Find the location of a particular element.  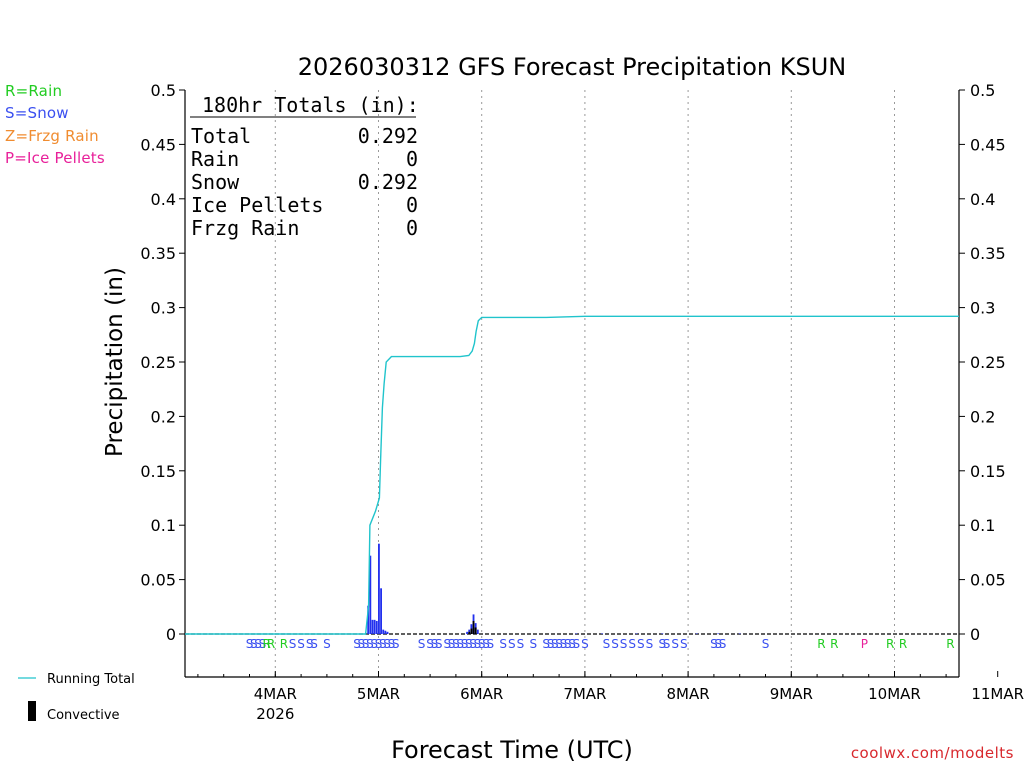

y-tick-label-left: 0.45 is located at coordinates (158, 144).